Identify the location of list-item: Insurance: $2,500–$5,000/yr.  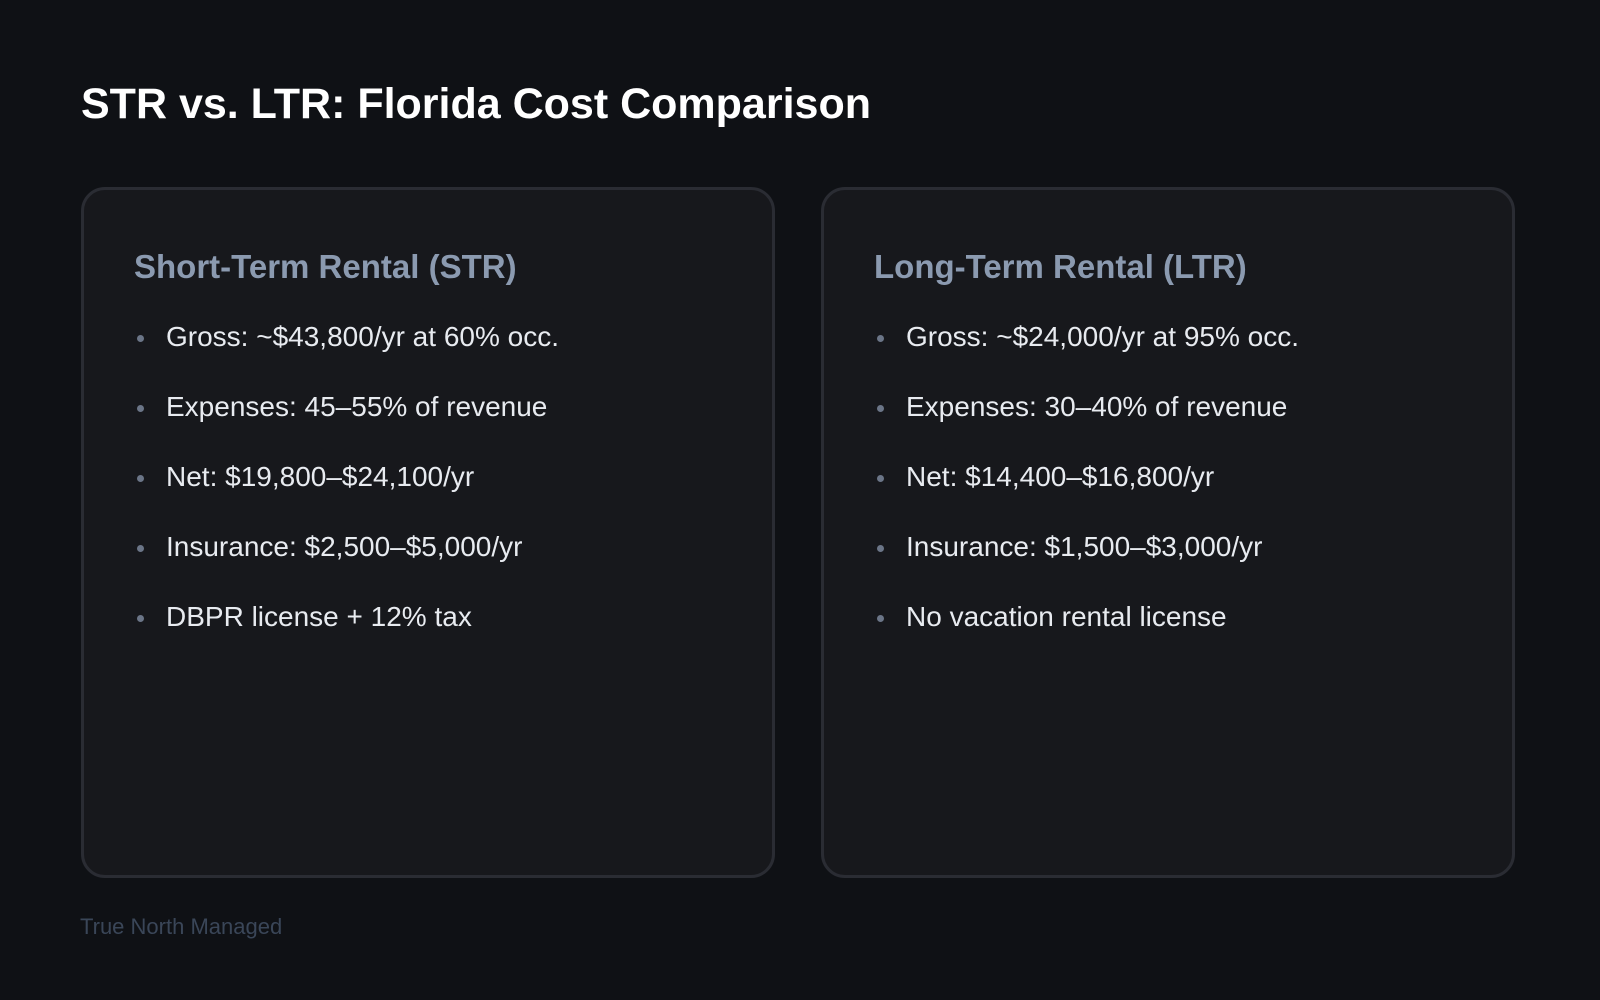
(428, 565).